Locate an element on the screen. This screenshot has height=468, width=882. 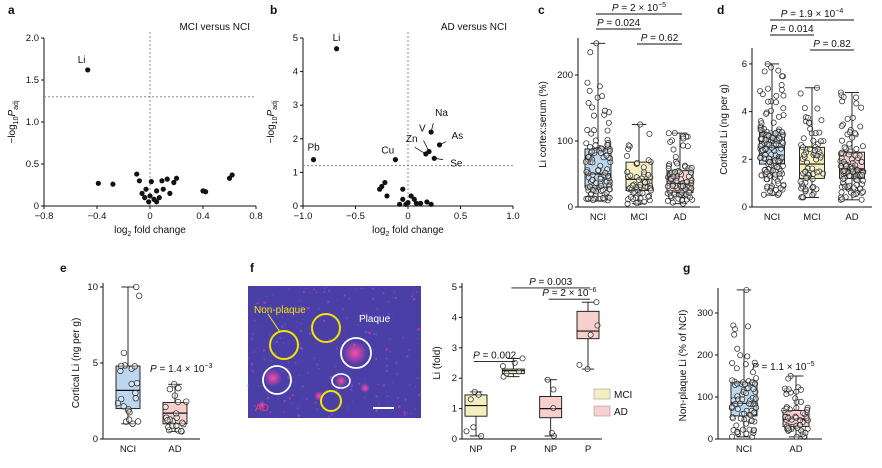
micrograph-label-ad: AD is located at coordinates (262, 408).